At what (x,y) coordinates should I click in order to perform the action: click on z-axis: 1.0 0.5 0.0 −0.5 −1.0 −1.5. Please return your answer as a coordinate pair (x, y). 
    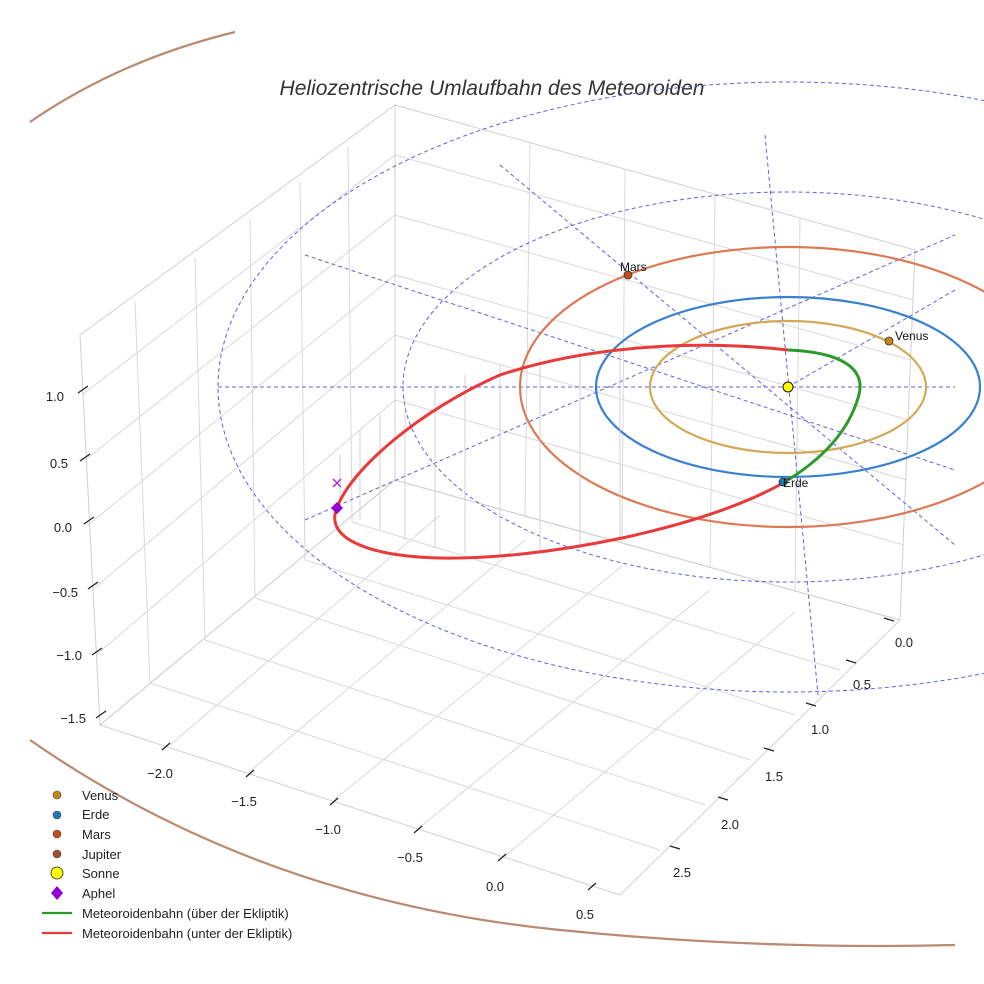
    Looking at the image, I should click on (76, 555).